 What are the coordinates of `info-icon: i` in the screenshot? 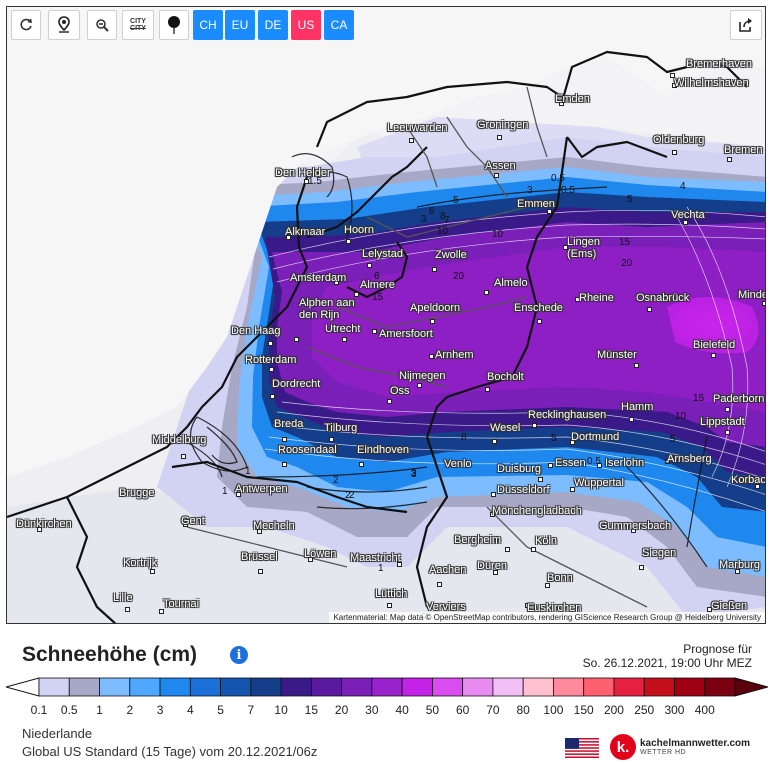 It's located at (239, 655).